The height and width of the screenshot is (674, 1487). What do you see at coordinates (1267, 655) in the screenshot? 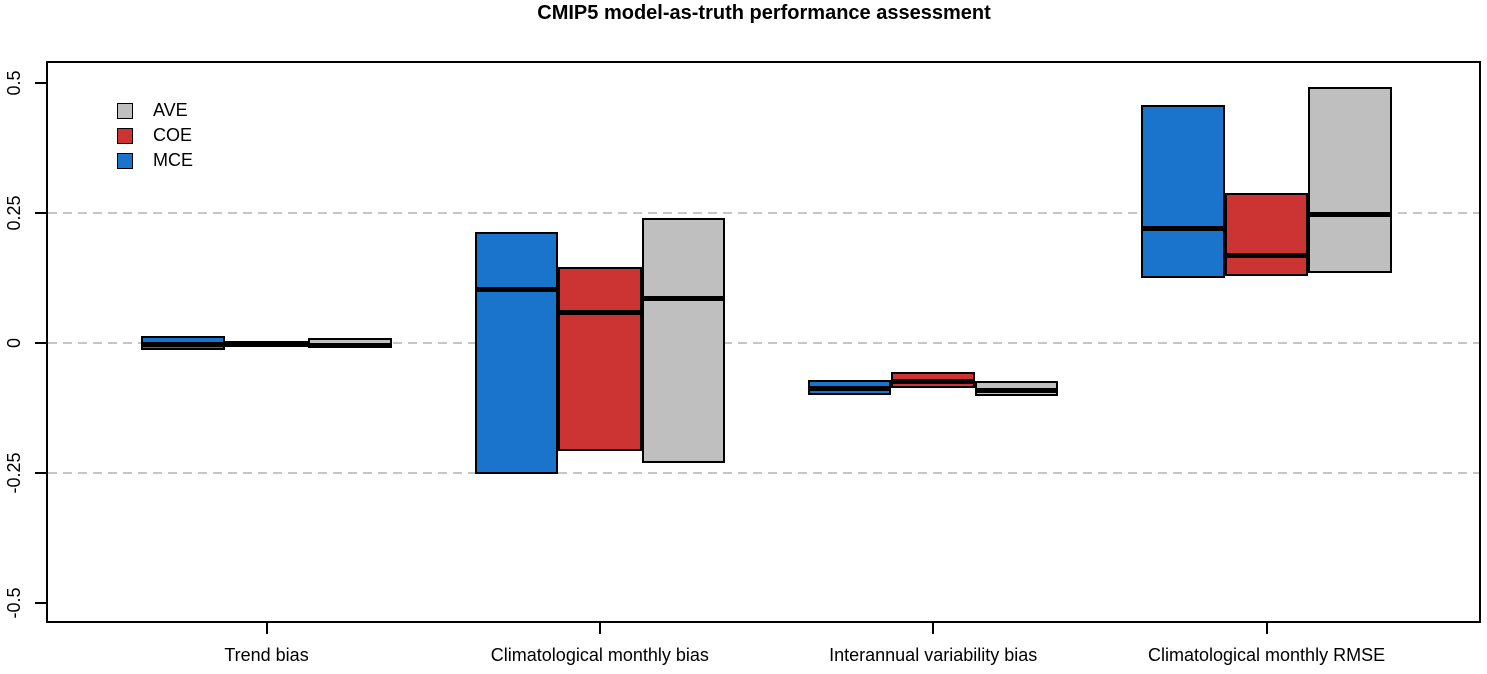
I see `x-axis-label: Climatological monthly RMSE` at bounding box center [1267, 655].